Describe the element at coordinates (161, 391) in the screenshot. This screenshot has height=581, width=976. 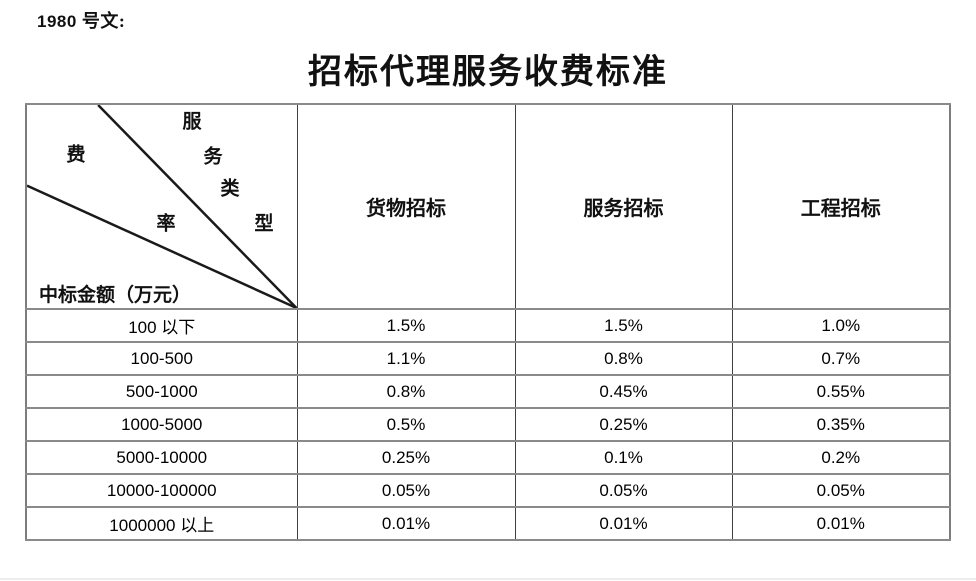
I see `amount-range-cell: 500-1000` at that location.